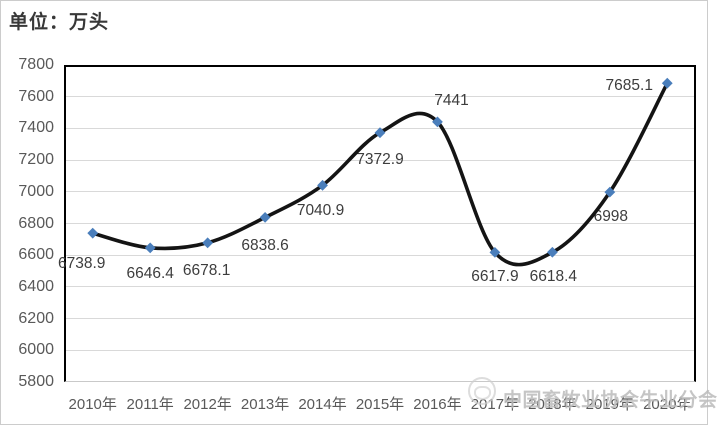 The width and height of the screenshot is (720, 430). Describe the element at coordinates (495, 277) in the screenshot. I see `data-label: 6617.9` at that location.